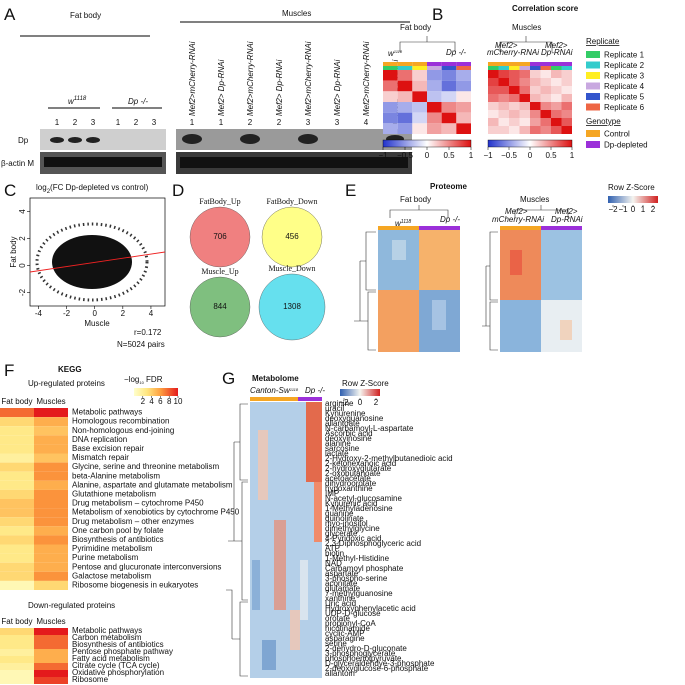 This screenshot has height=685, width=685. Describe the element at coordinates (148, 332) in the screenshot. I see `stat: r=0.172` at that location.